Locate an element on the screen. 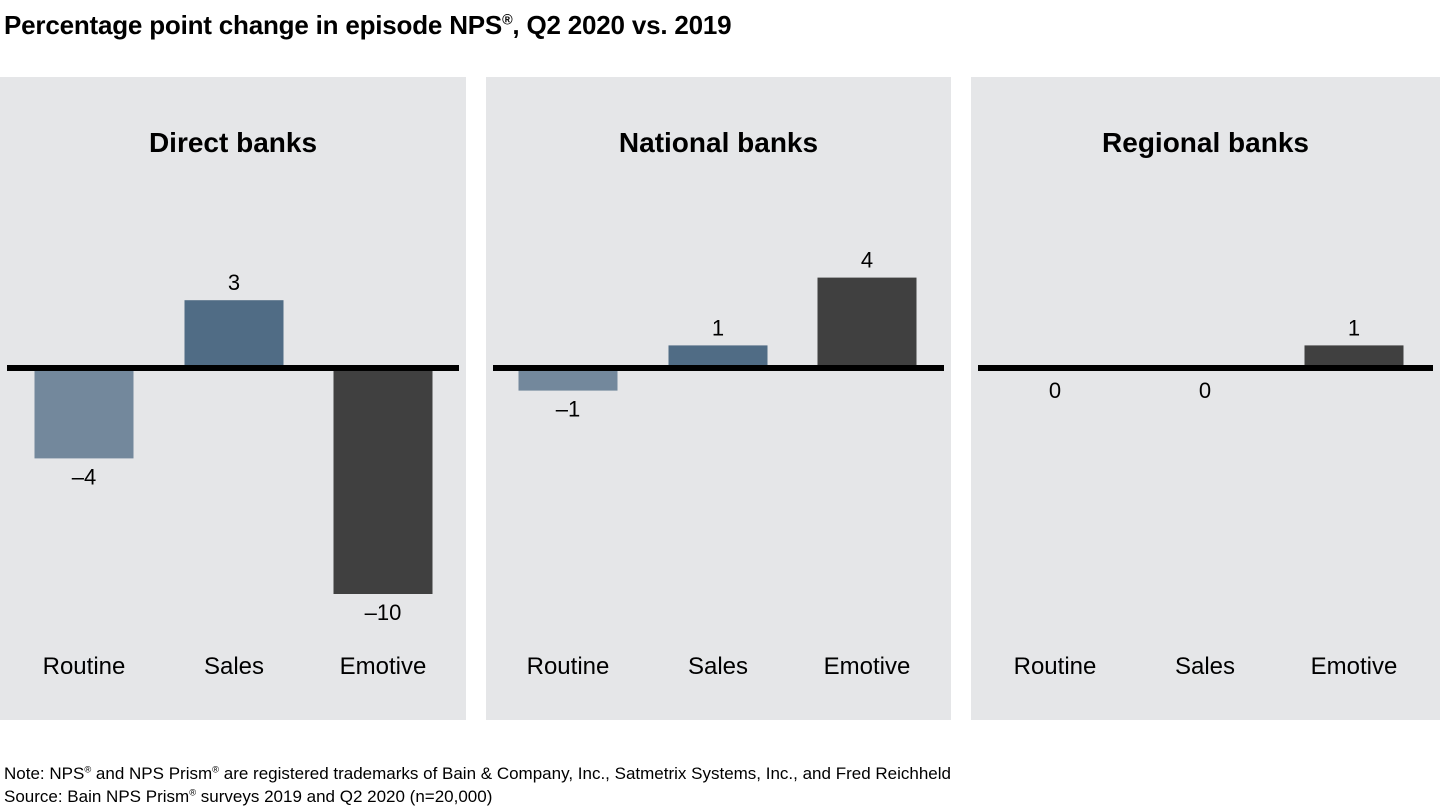  panel-title: Direct banks is located at coordinates (233, 142).